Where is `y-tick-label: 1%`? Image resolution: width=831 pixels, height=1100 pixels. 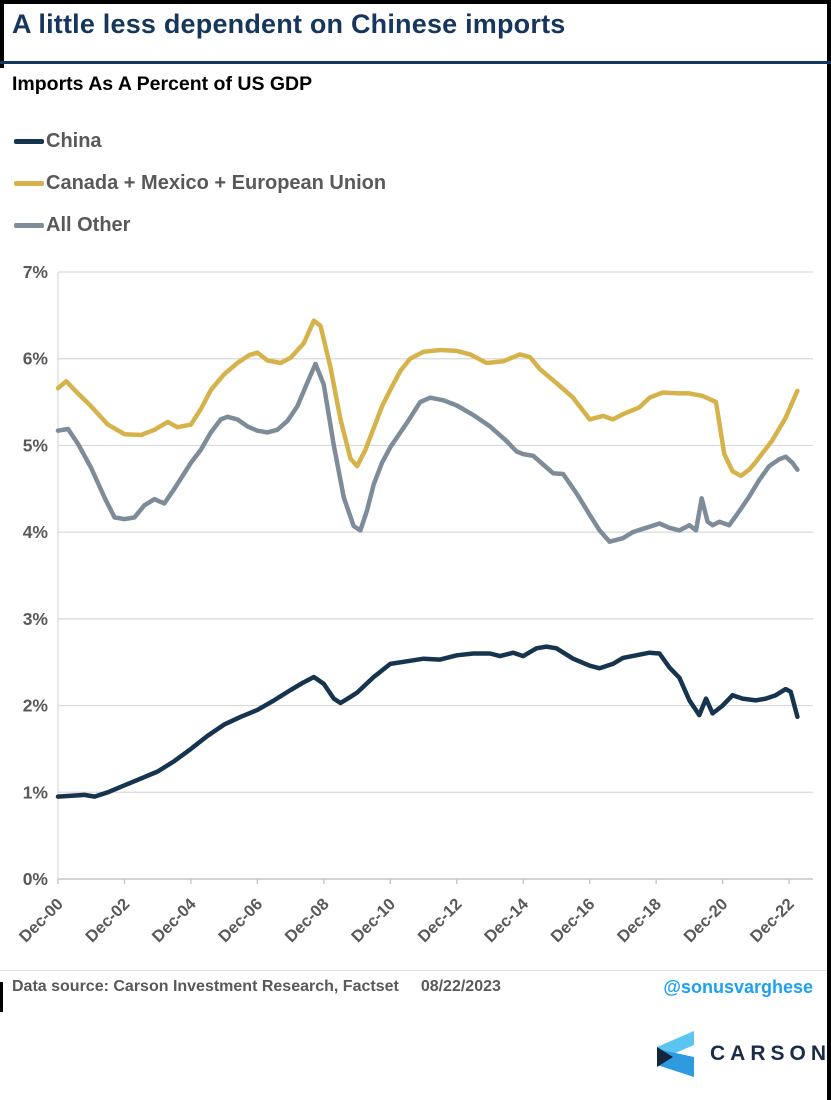
y-tick-label: 1% is located at coordinates (36, 792).